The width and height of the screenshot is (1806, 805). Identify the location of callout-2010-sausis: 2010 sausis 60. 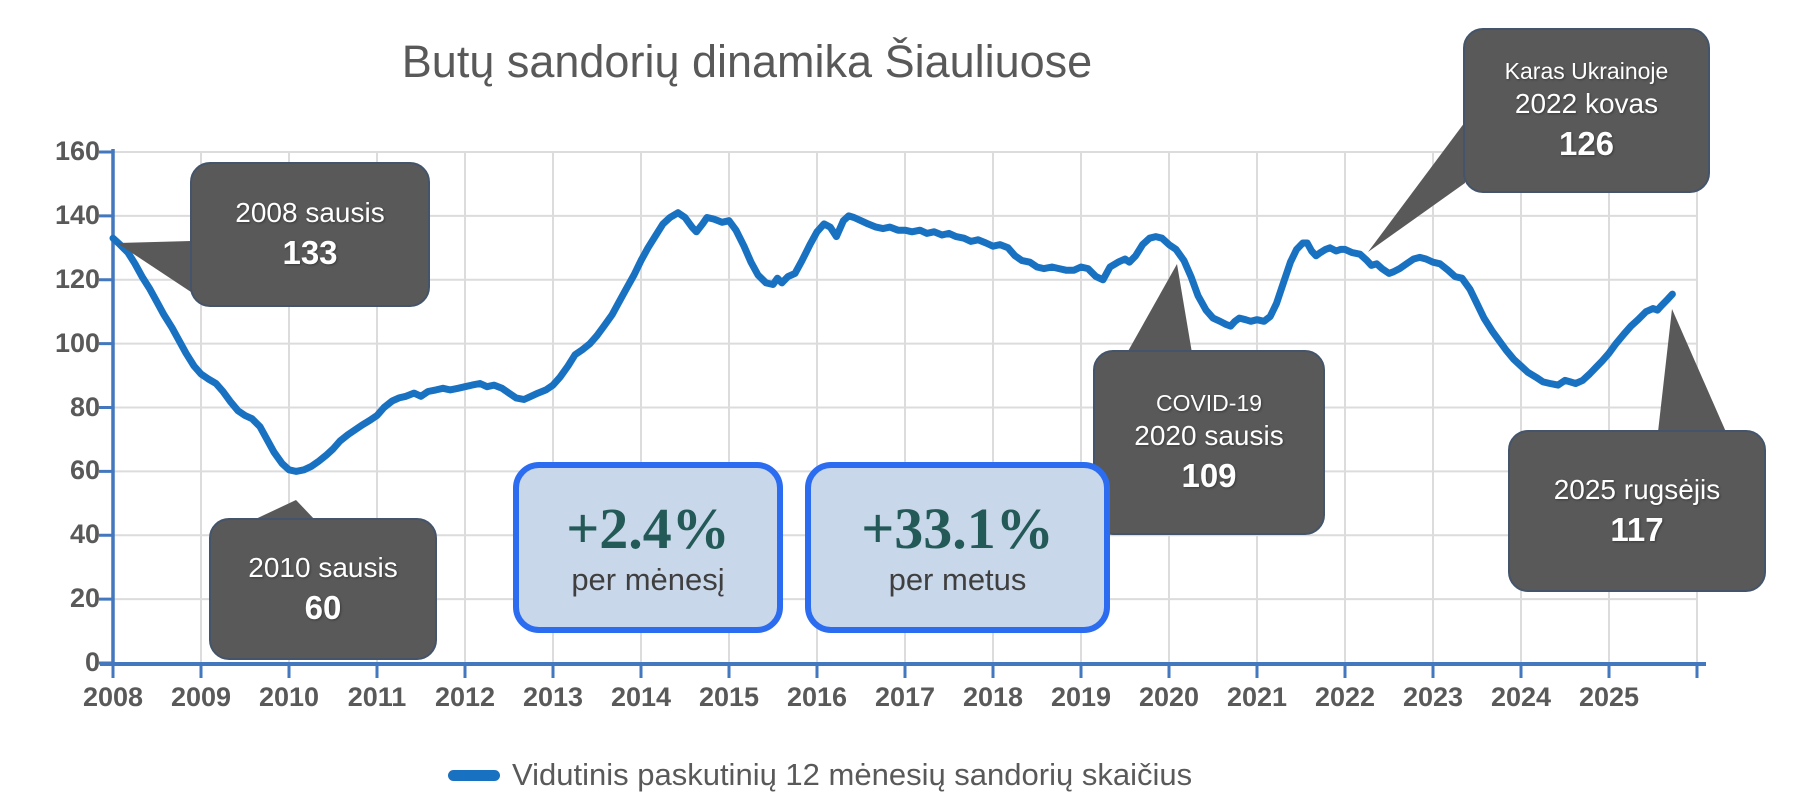
(323, 589).